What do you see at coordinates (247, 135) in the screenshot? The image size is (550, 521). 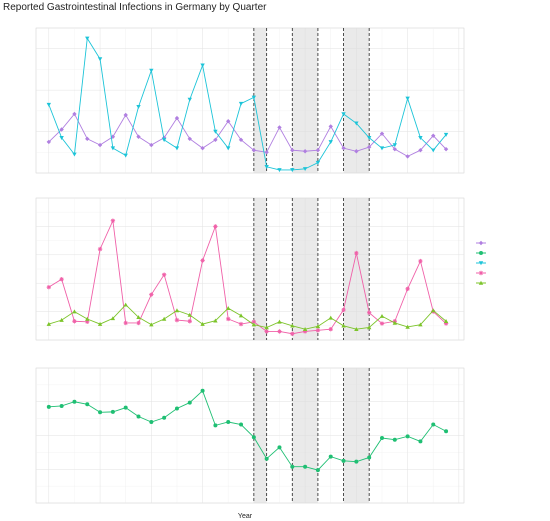 I see `series-campylobacter-enteritis` at bounding box center [247, 135].